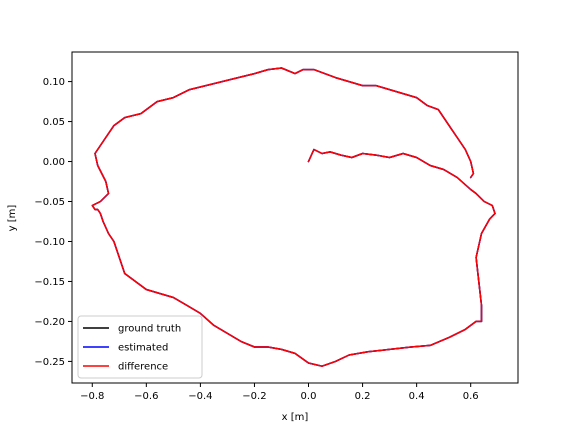  What do you see at coordinates (309, 396) in the screenshot?
I see `x-tick-label: 0.0` at bounding box center [309, 396].